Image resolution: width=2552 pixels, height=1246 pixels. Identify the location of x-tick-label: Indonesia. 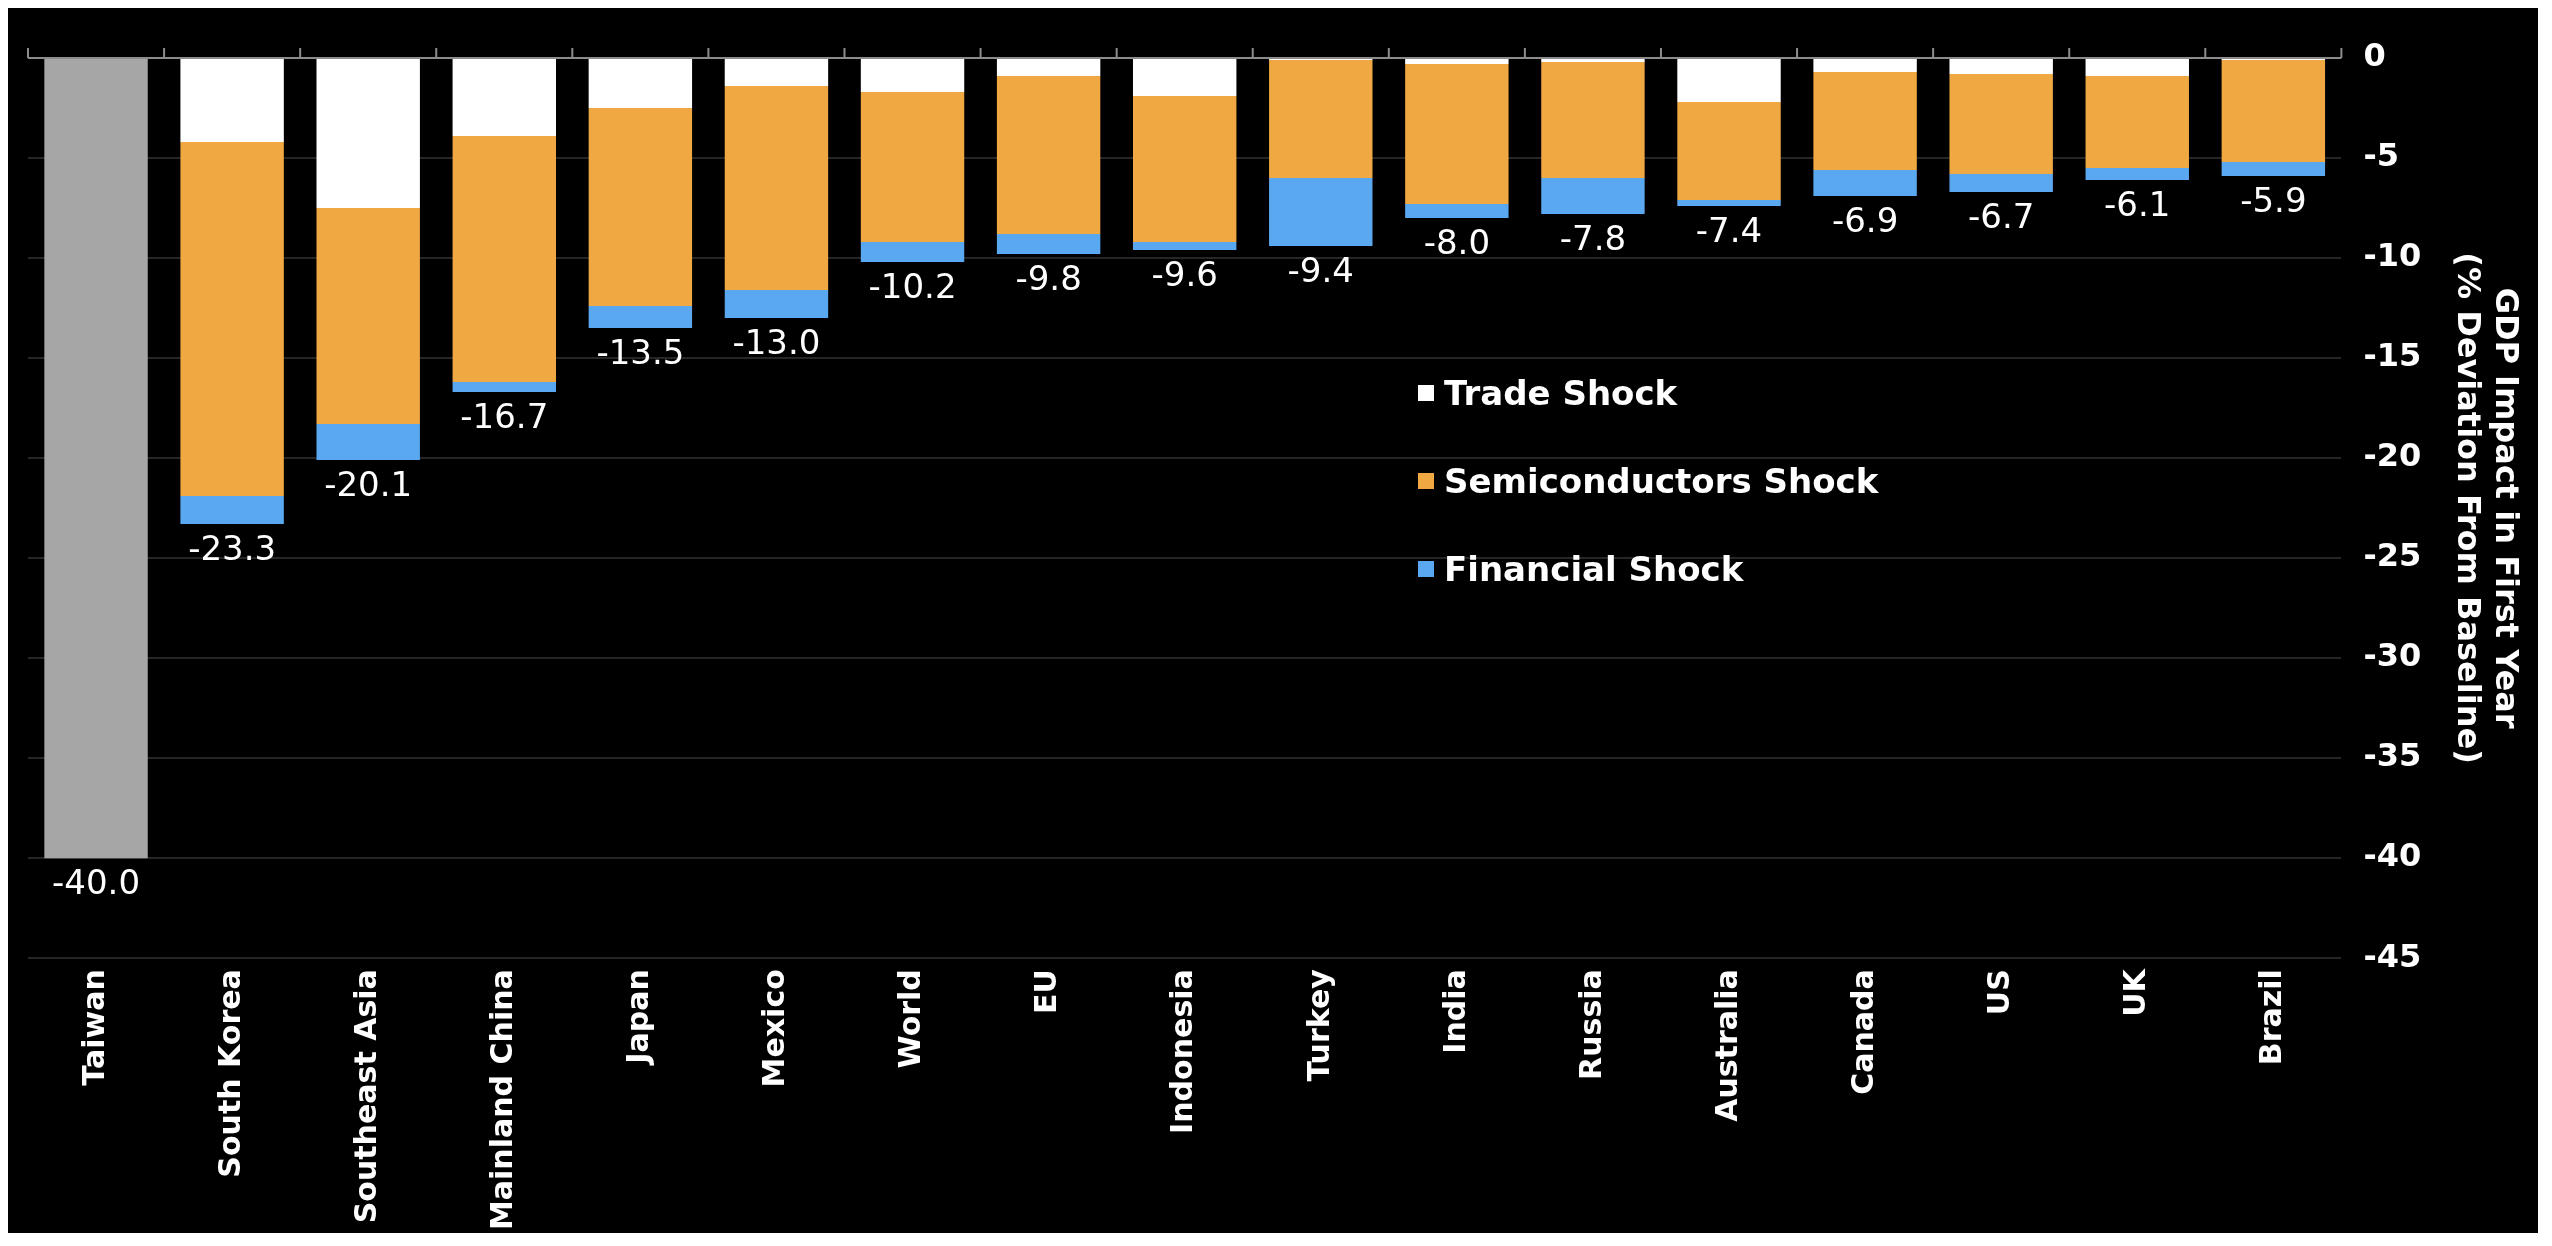
(1182, 1051).